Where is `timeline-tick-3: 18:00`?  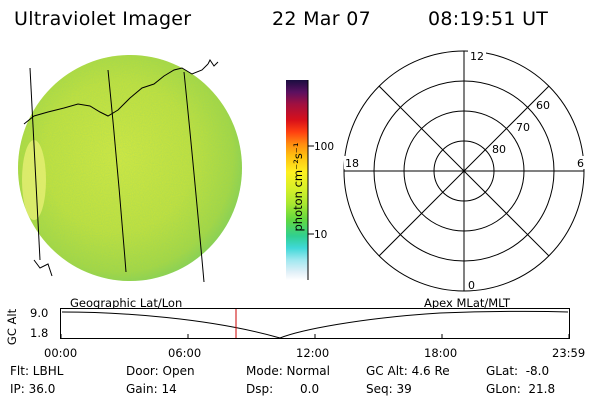 timeline-tick-3: 18:00 is located at coordinates (441, 353).